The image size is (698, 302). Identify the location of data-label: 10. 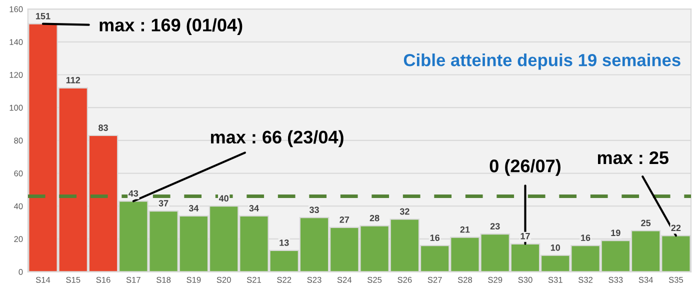
(555, 247).